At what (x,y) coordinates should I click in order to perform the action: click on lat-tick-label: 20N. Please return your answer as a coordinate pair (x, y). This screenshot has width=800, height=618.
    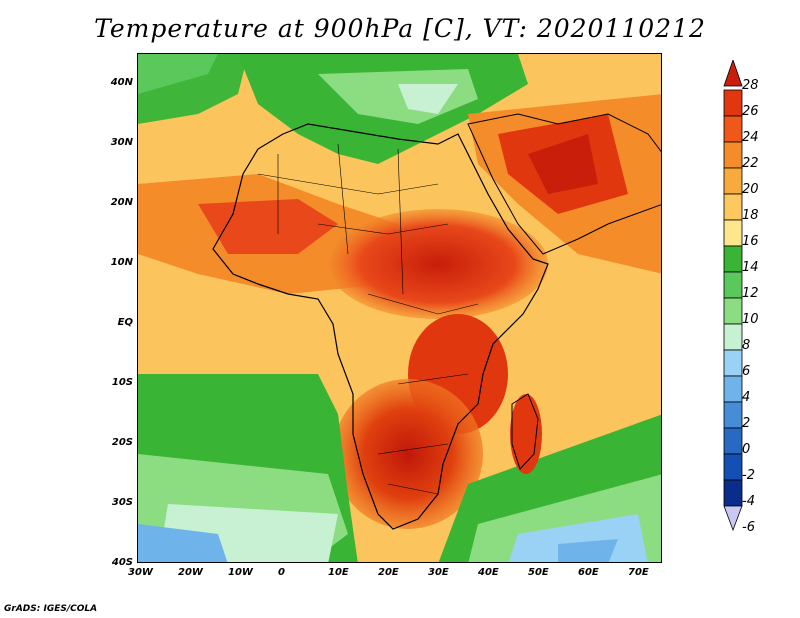
    Looking at the image, I should click on (121, 202).